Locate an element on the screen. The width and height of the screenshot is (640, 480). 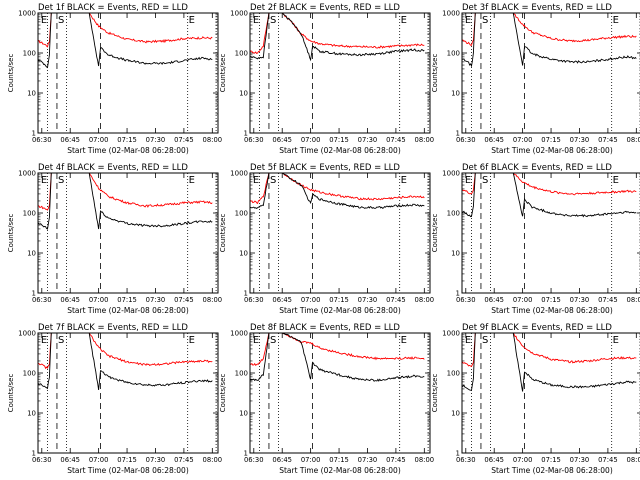
chart-title: Det 5f BLACK = Events, RED = LLD is located at coordinates (325, 168).